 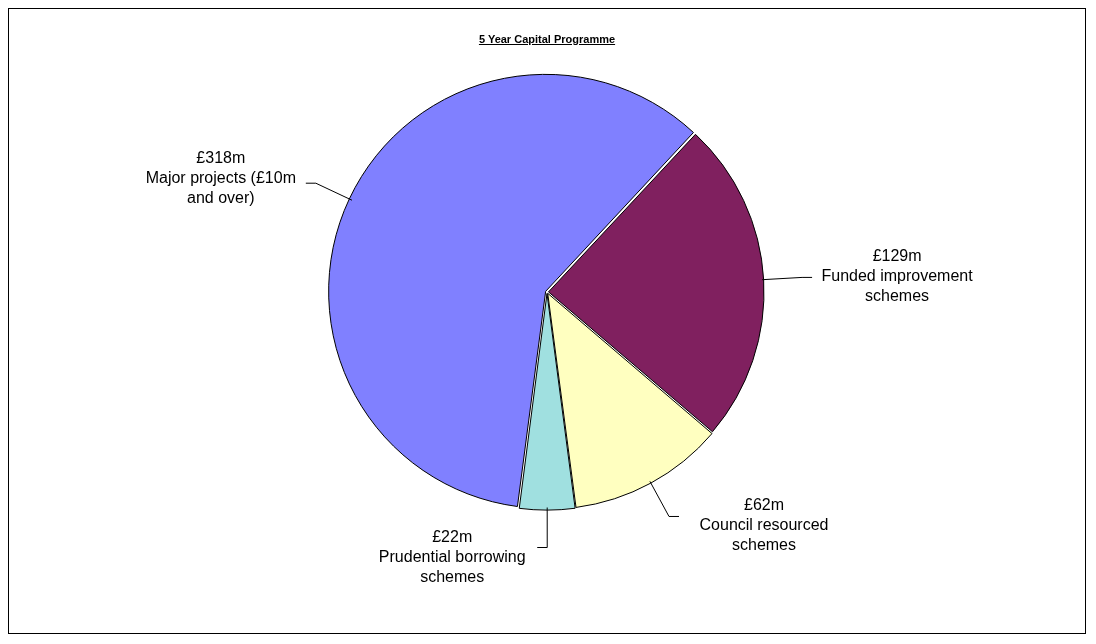 What do you see at coordinates (220, 188) in the screenshot?
I see `slice-label: Major projects (£10m and over)` at bounding box center [220, 188].